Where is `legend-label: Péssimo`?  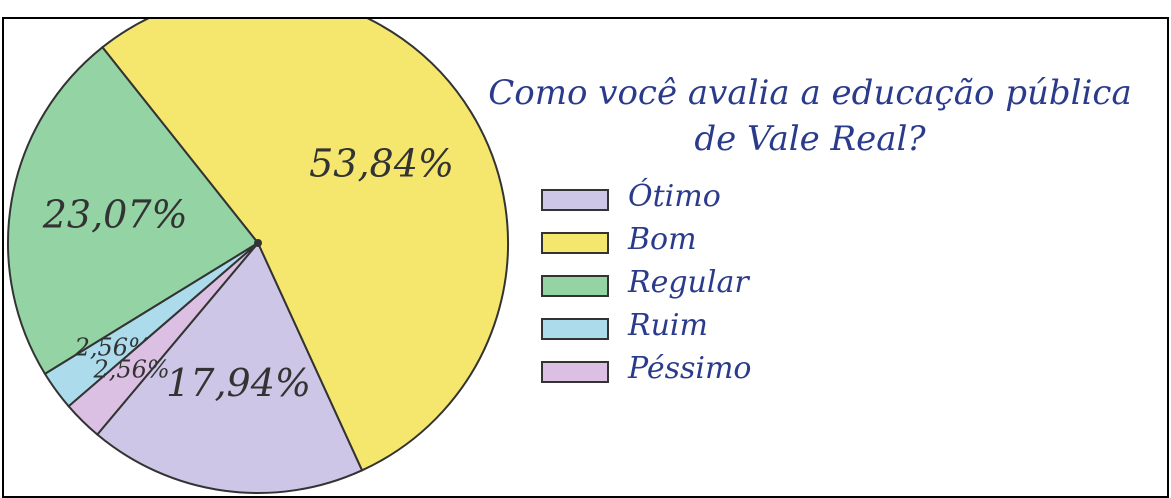
legend-label: Péssimo is located at coordinates (689, 368).